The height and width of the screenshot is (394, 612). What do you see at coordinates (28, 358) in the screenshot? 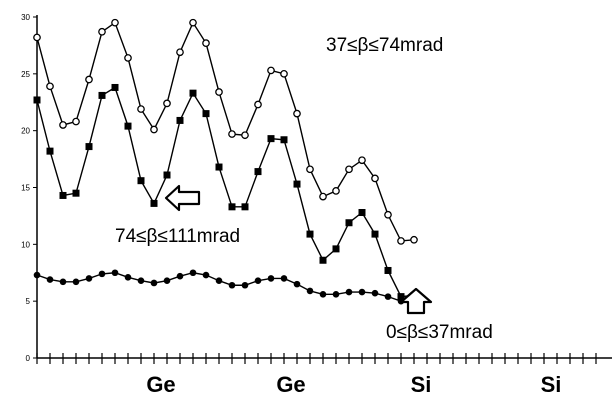
I see `y-tick-label: 0` at bounding box center [28, 358].